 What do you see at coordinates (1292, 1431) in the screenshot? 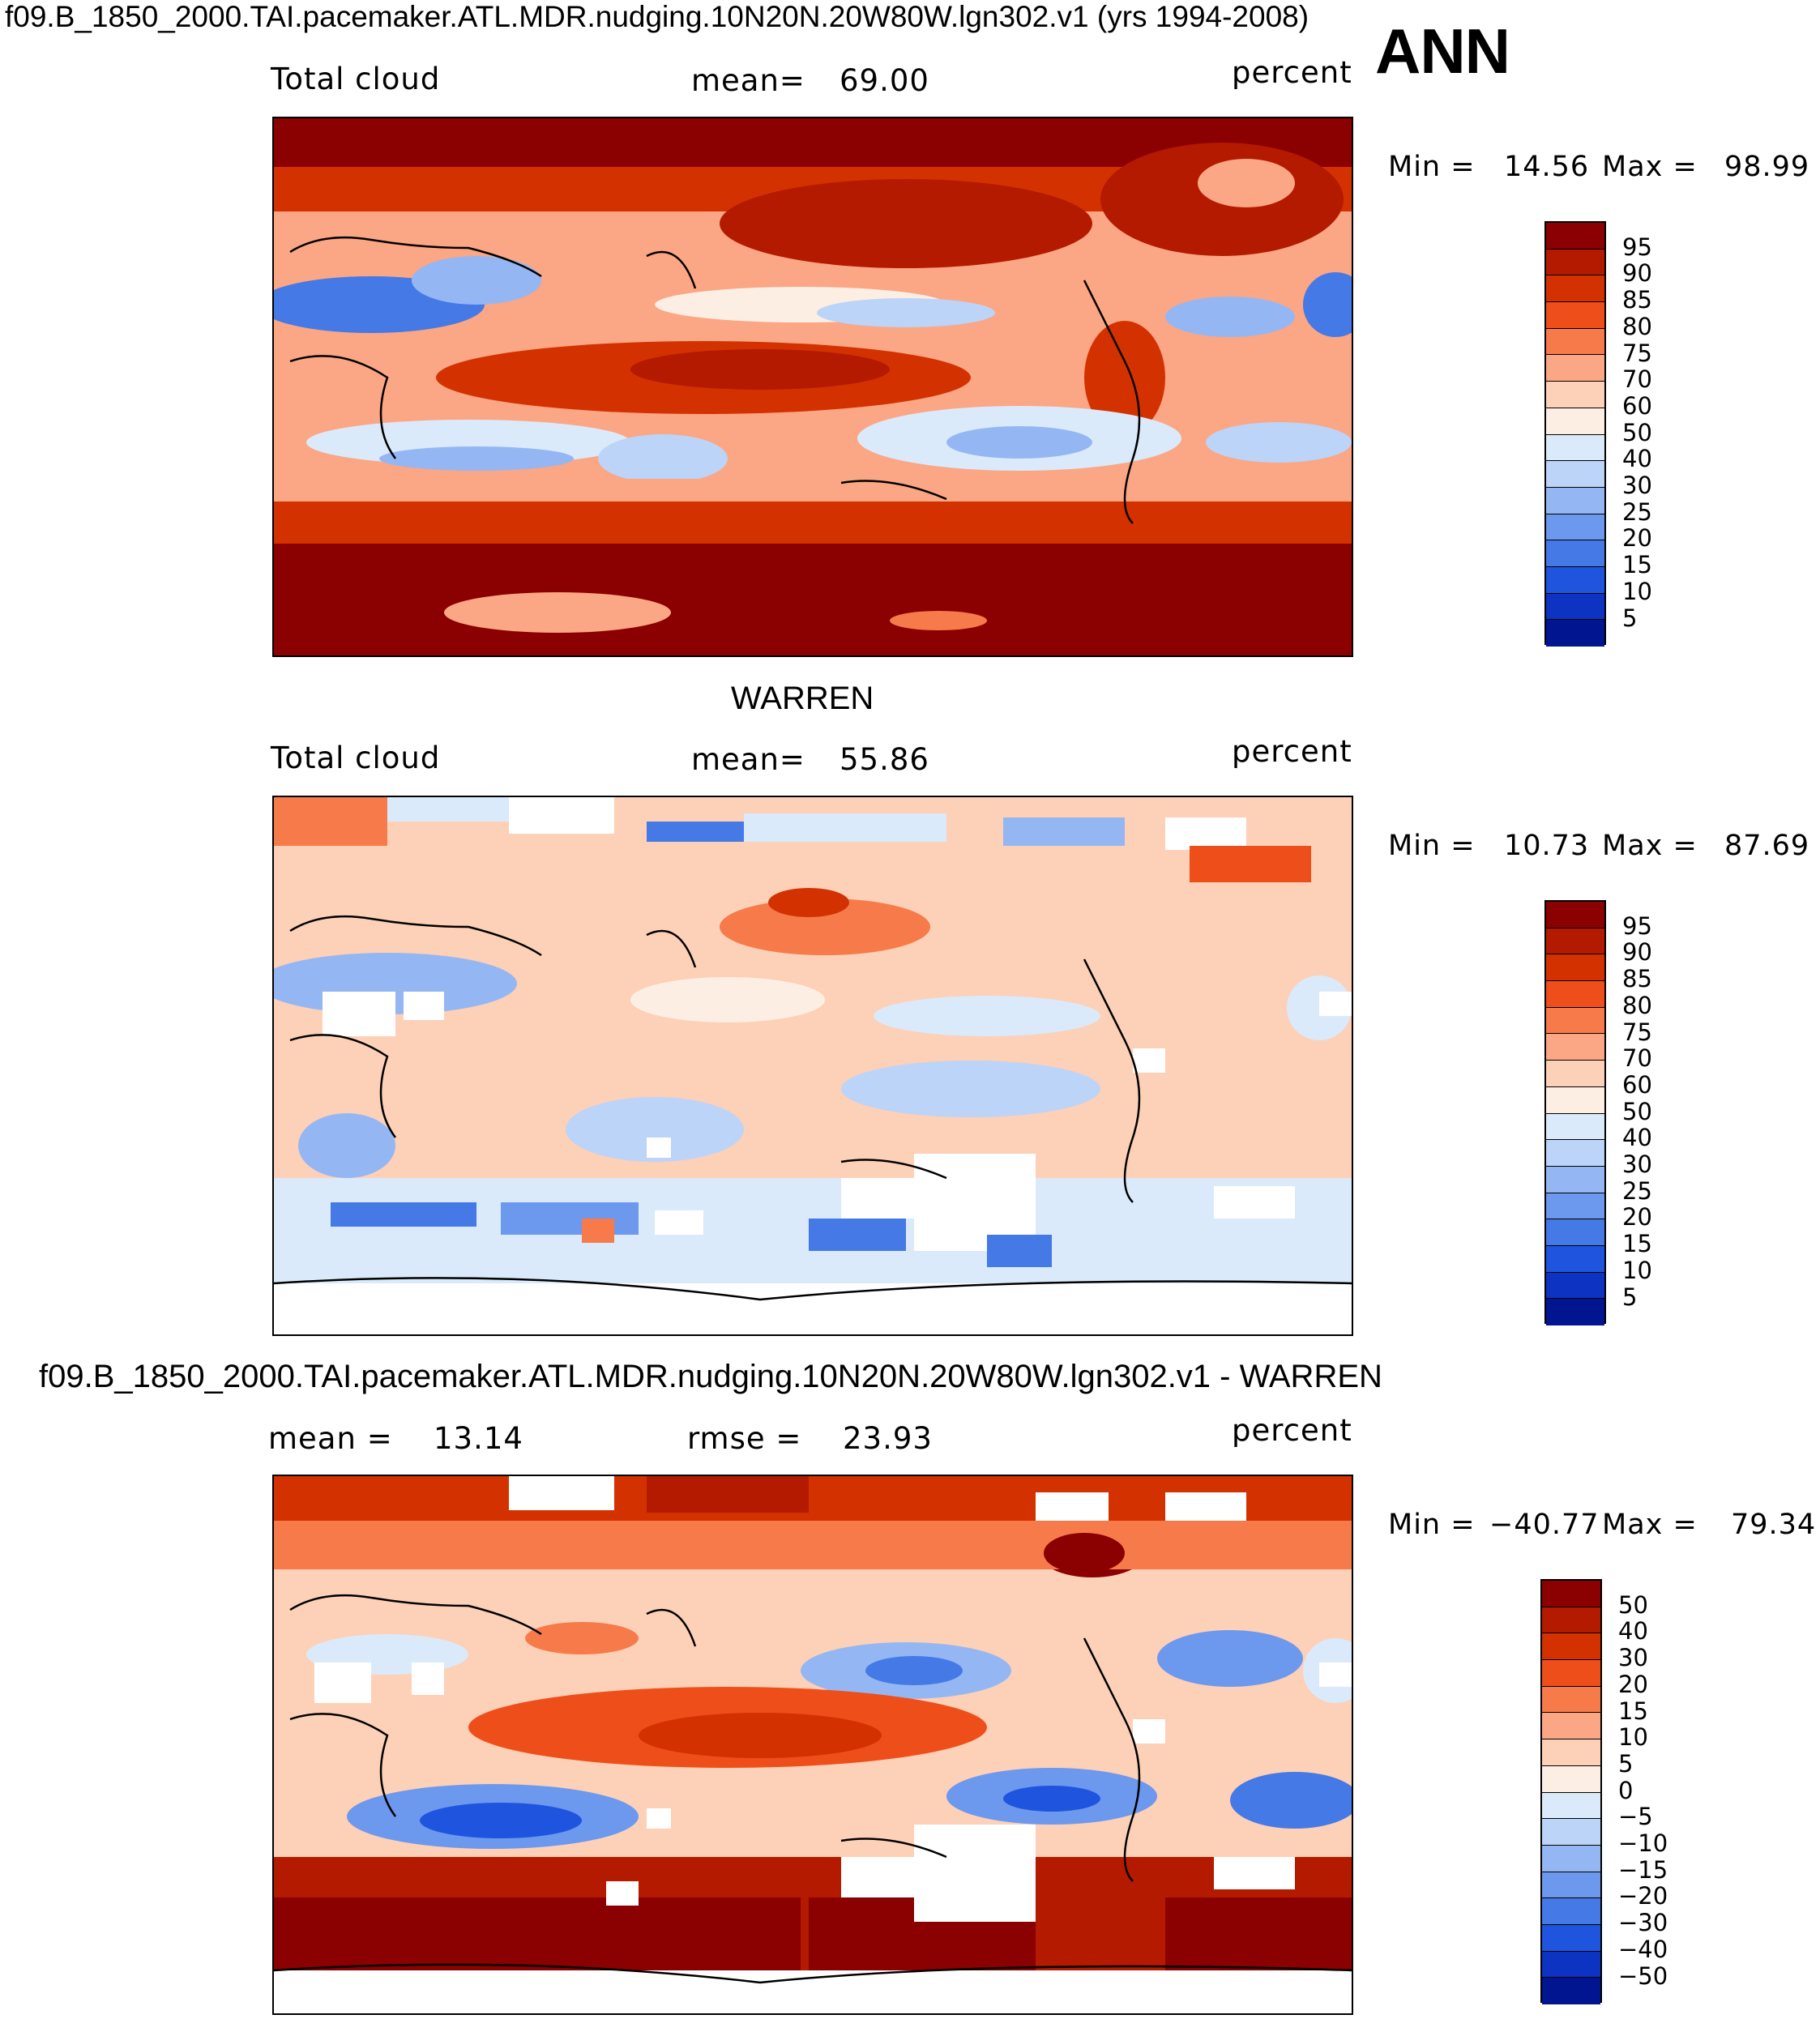
I see `panel-3-units: percent` at bounding box center [1292, 1431].